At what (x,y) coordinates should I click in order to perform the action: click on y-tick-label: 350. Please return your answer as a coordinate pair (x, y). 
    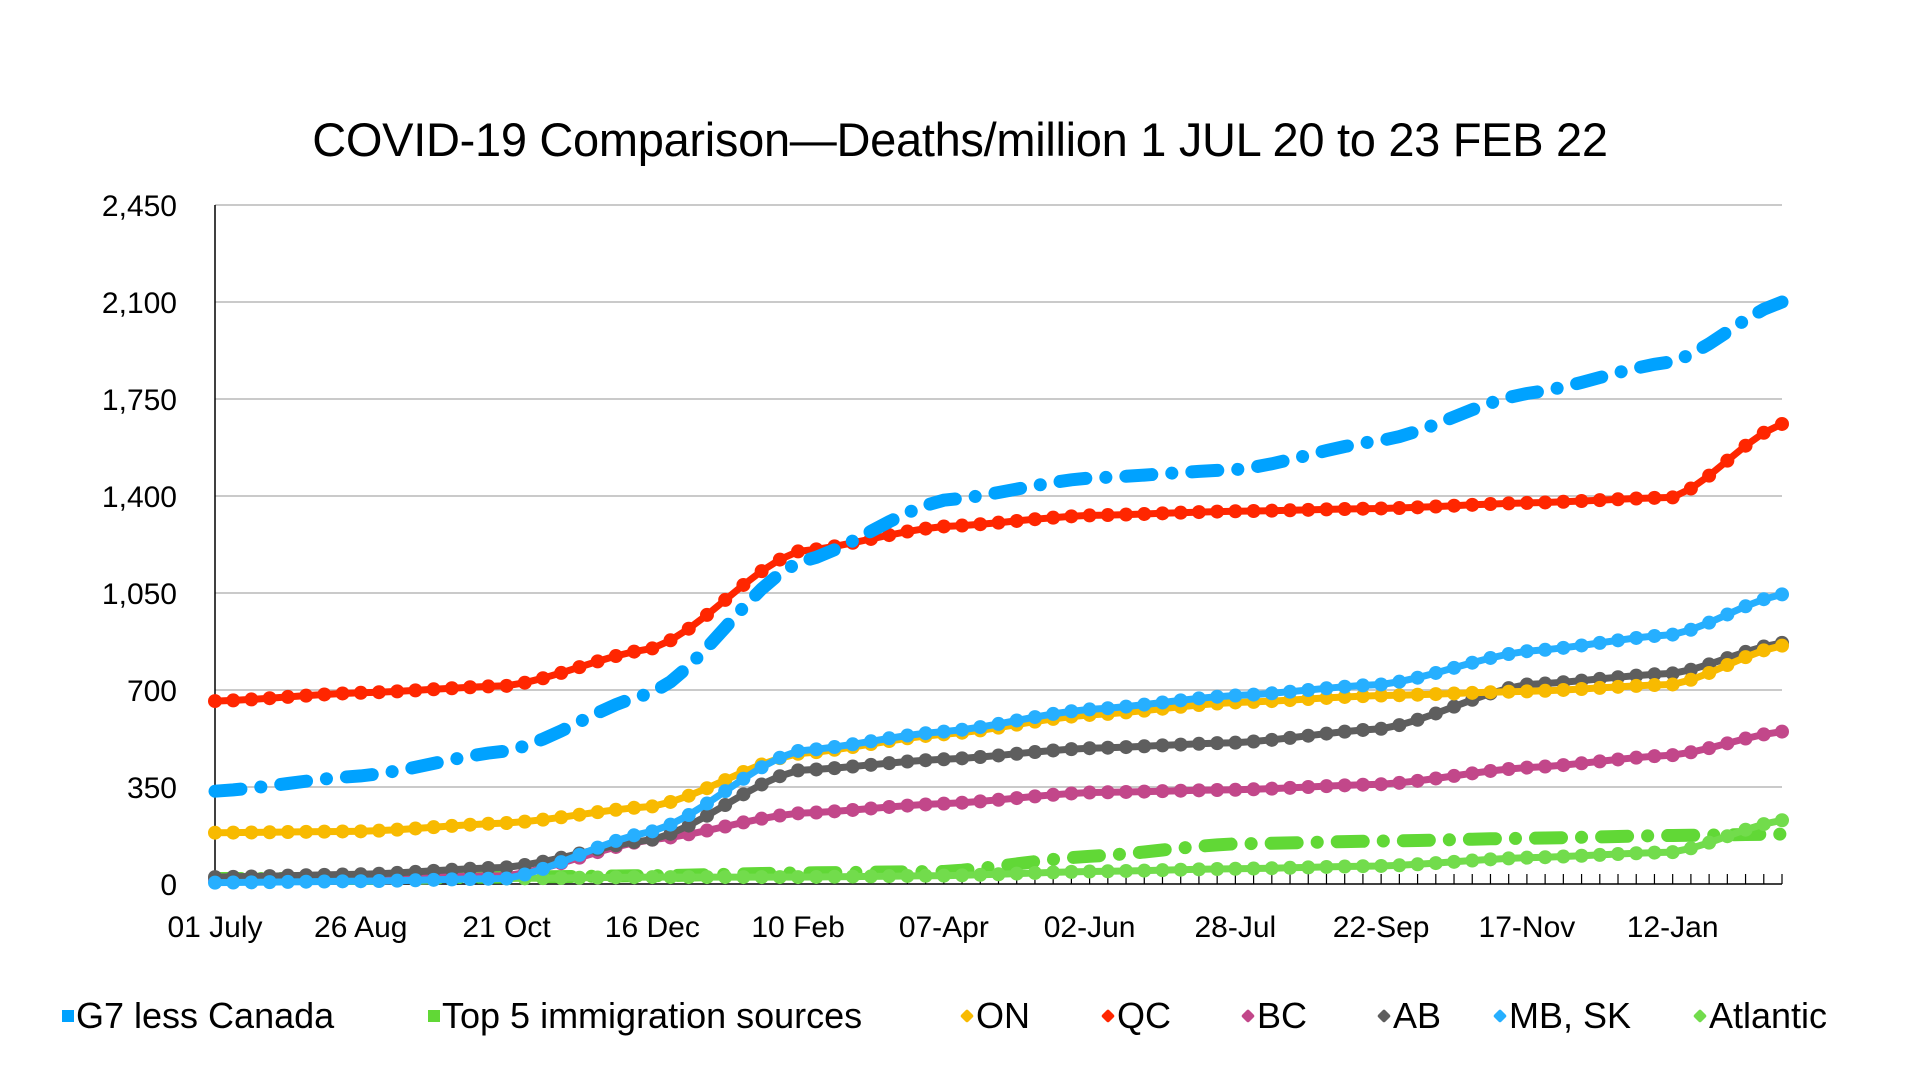
    Looking at the image, I should click on (152, 788).